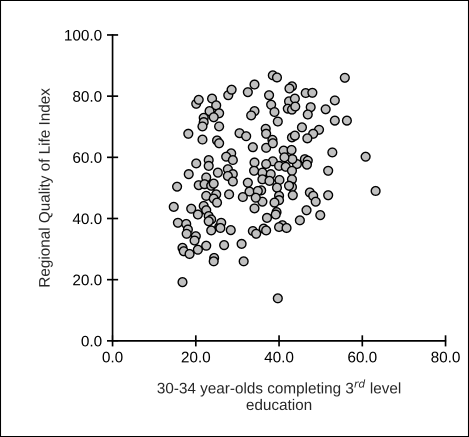 This screenshot has width=469, height=437. I want to click on text: 30-34 year-olds completing 3$^{rd}$ level education, so click(278, 394).